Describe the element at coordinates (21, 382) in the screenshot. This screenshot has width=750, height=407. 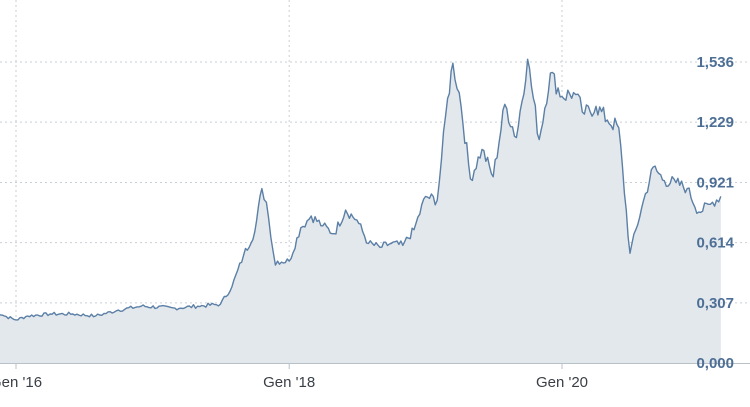
I see `x-tick-label: Gen '16` at that location.